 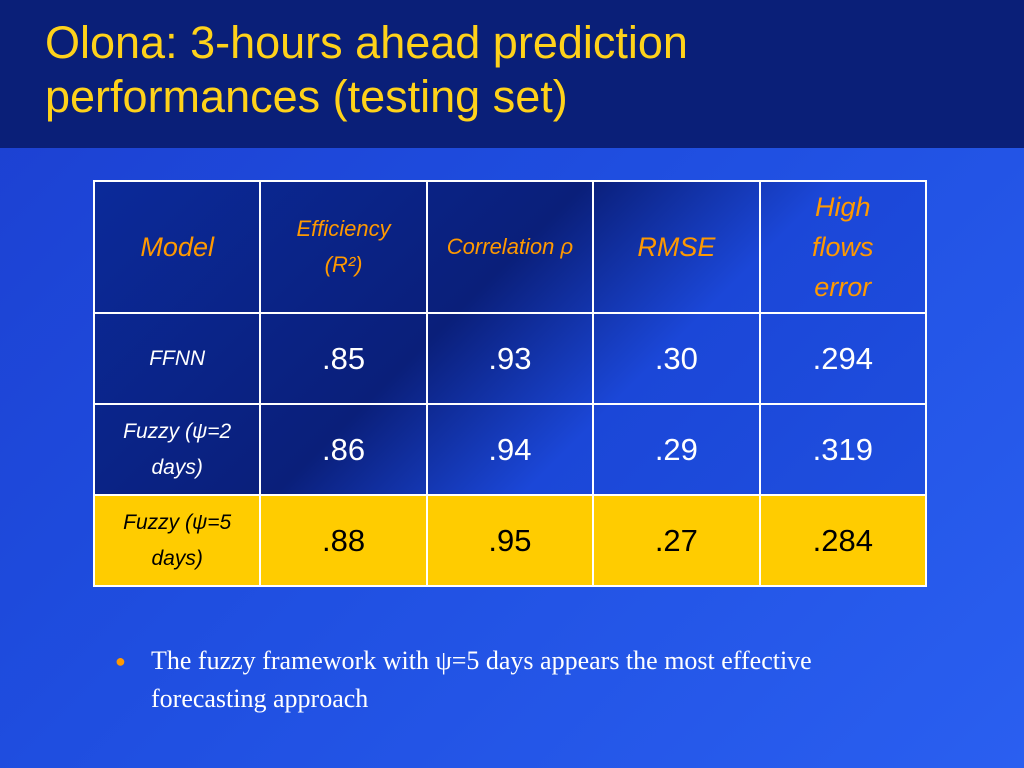 I want to click on value-cell: .85, so click(x=343, y=358).